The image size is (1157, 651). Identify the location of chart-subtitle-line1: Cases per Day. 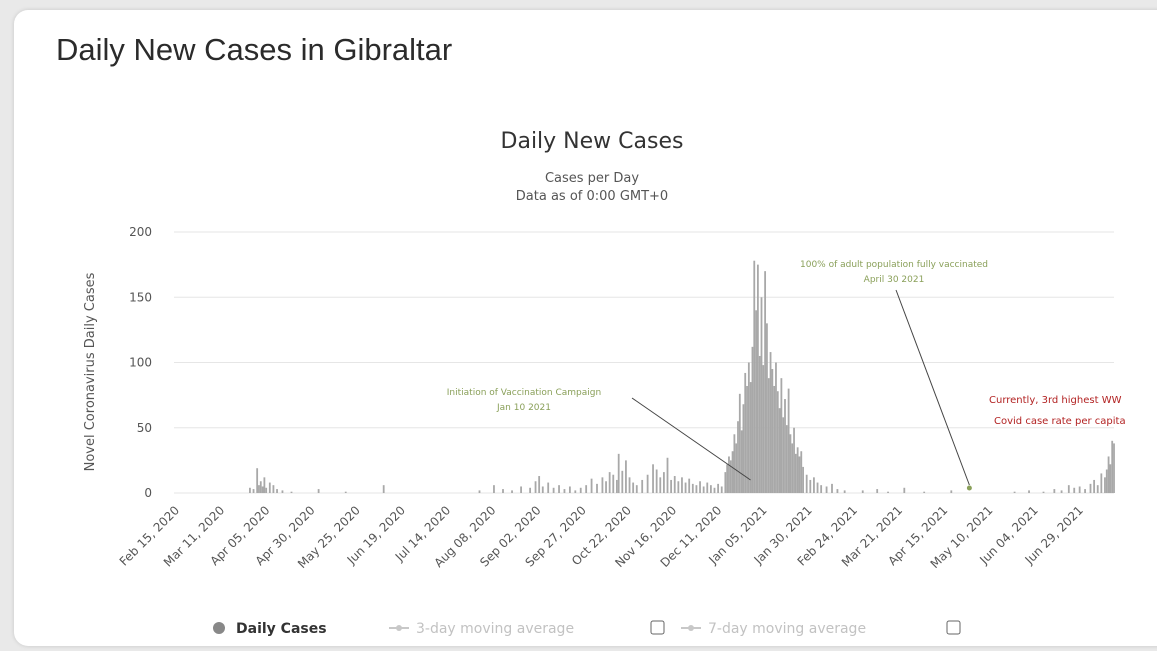
(592, 178).